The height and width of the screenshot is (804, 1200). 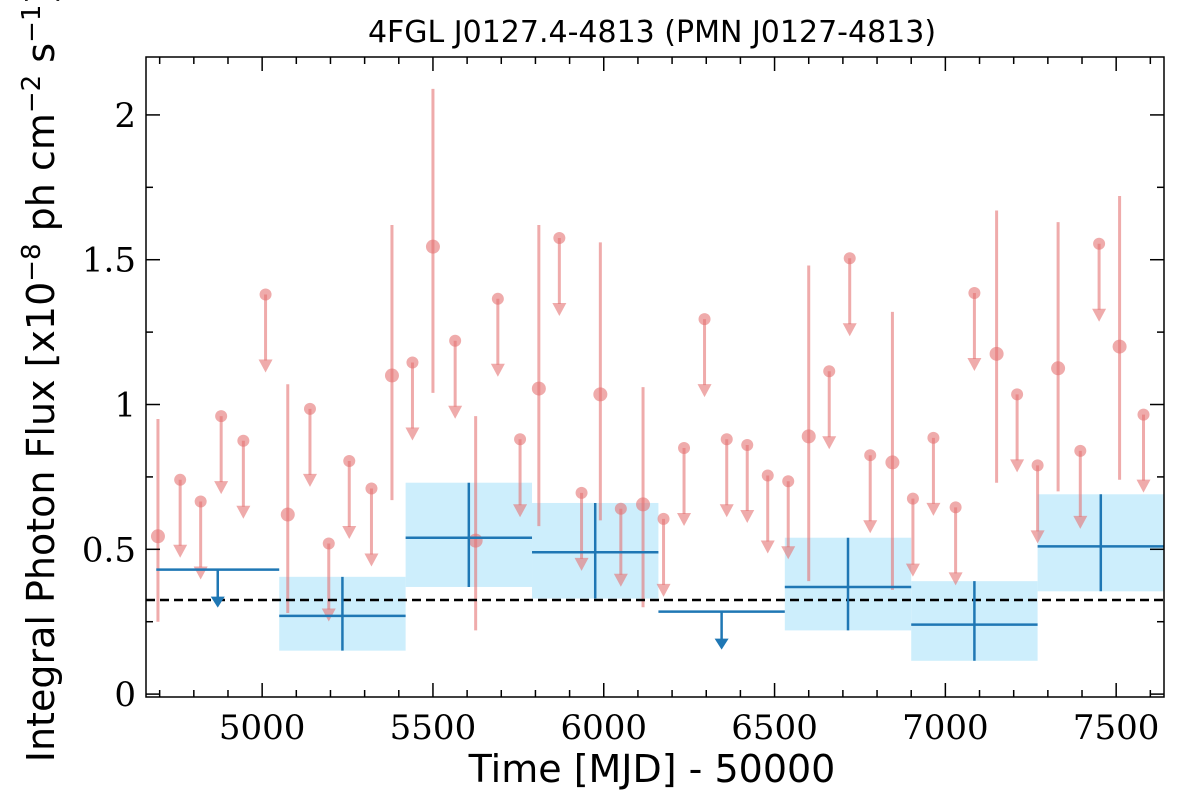 What do you see at coordinates (32, 262) in the screenshot?
I see `y-axis-title-exp1: −8` at bounding box center [32, 262].